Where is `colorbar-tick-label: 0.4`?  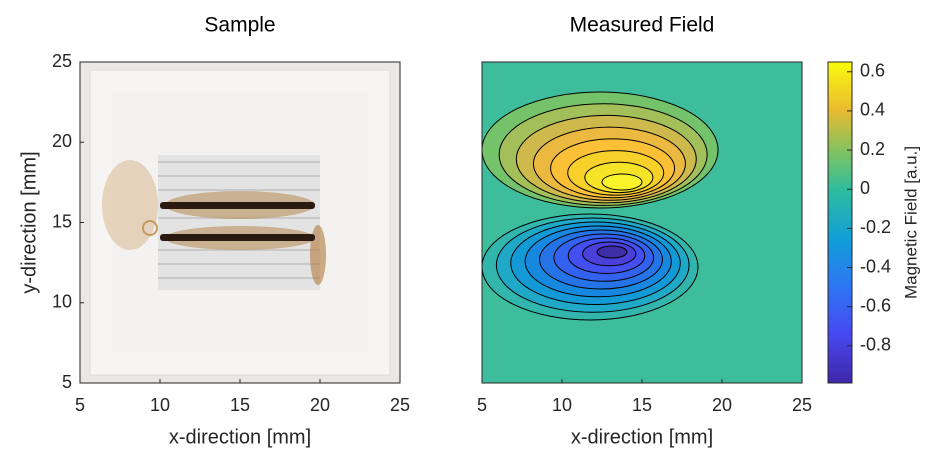 colorbar-tick-label: 0.4 is located at coordinates (872, 110).